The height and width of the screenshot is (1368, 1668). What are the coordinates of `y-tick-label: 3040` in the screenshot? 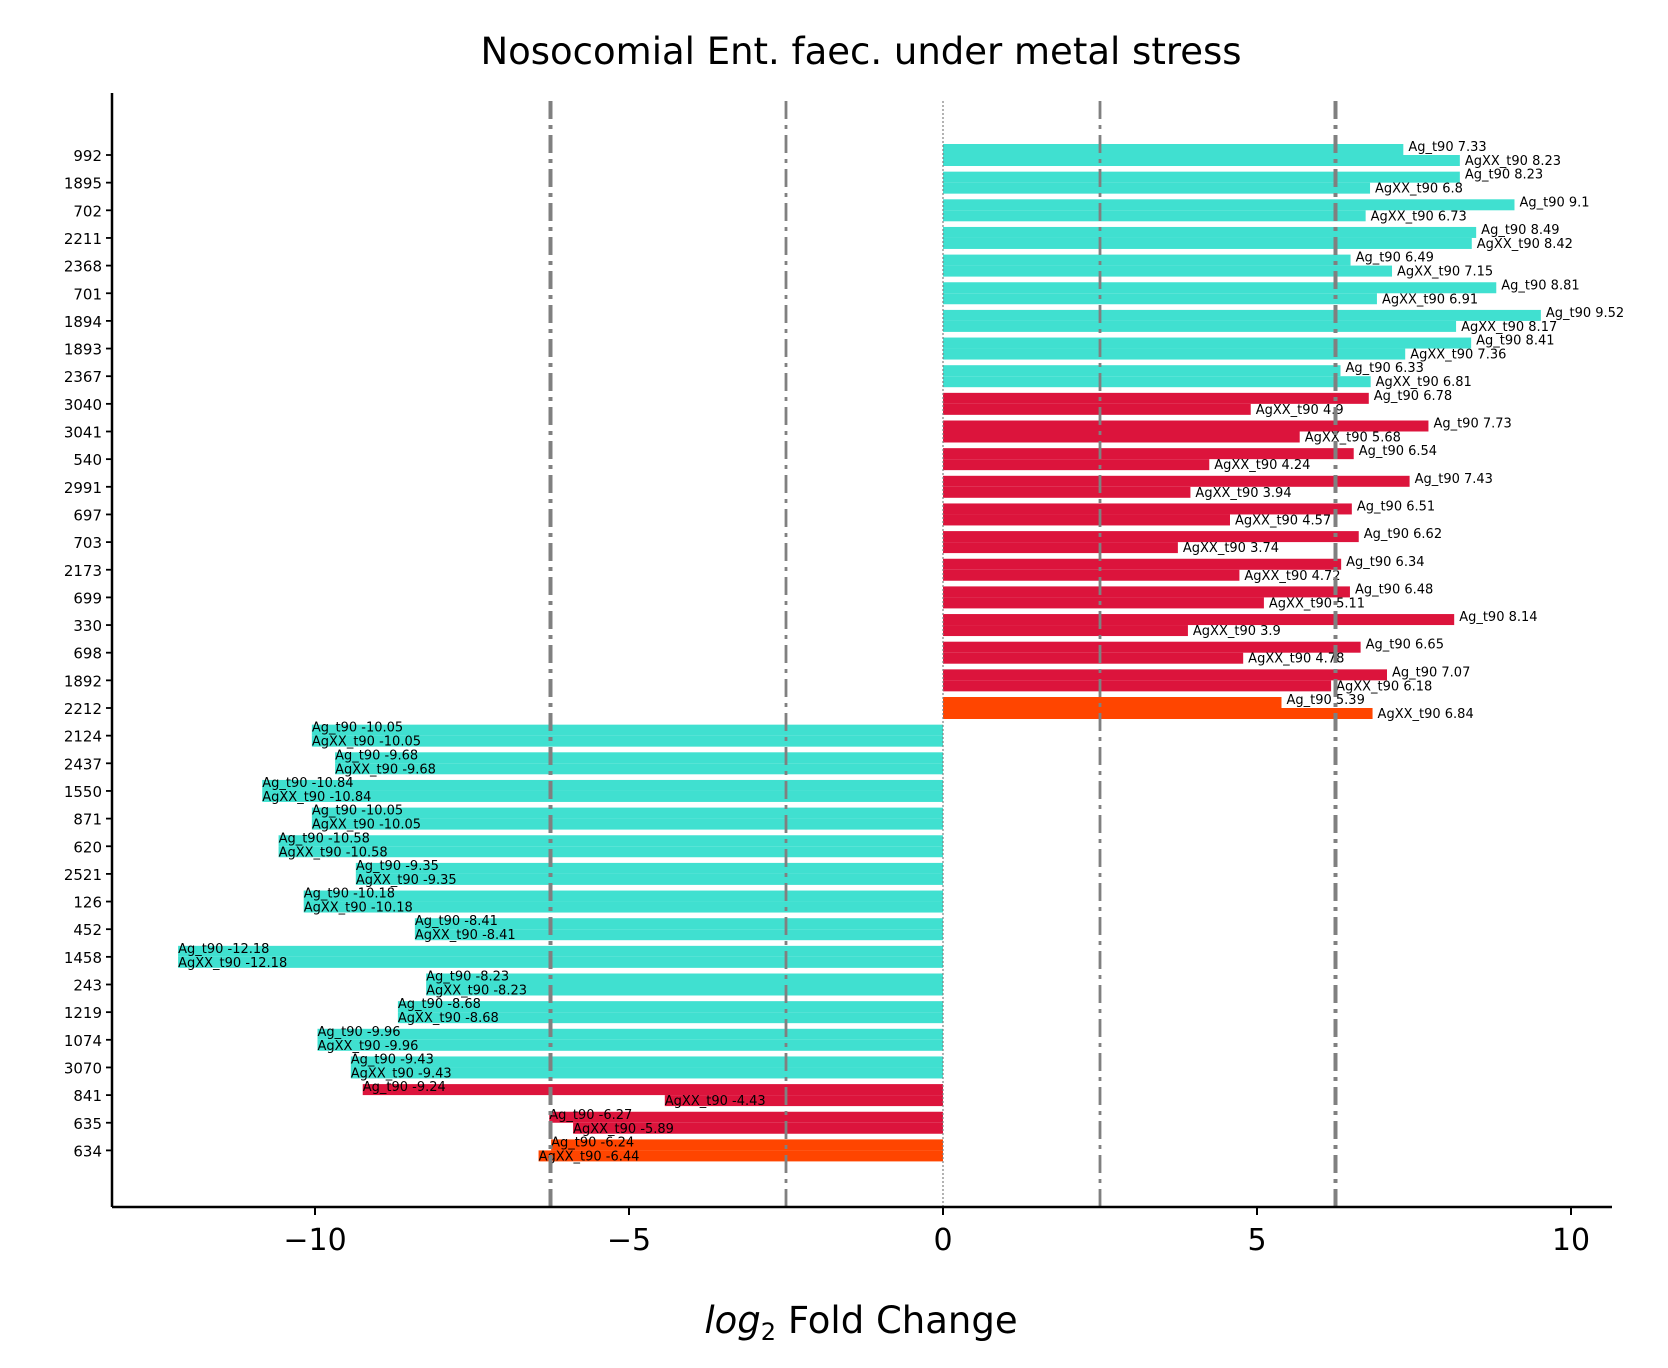 It's located at (83, 405).